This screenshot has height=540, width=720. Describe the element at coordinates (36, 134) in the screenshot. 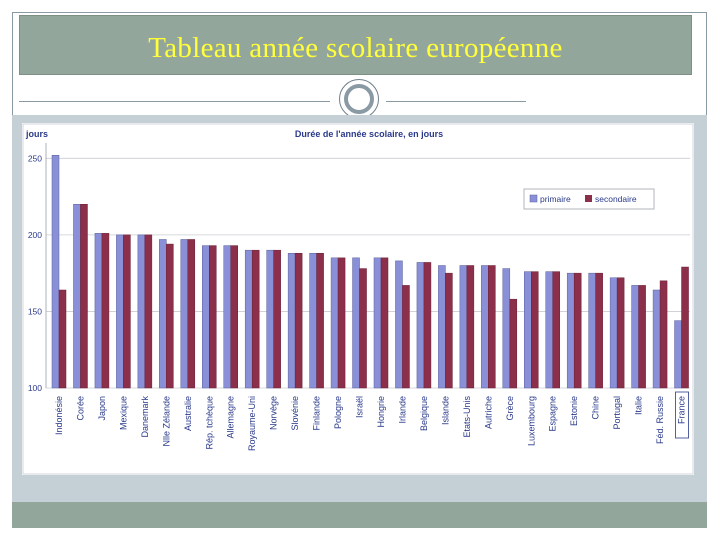

I see `y-axis-label: jours` at that location.